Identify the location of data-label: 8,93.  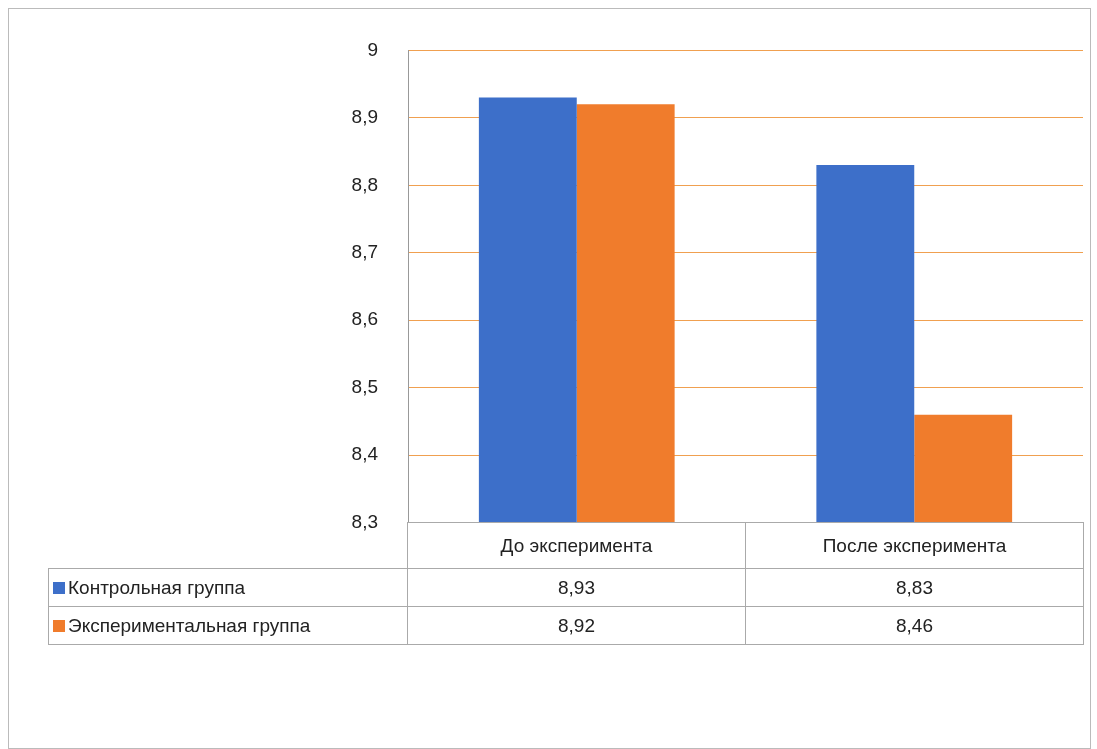
(576, 587).